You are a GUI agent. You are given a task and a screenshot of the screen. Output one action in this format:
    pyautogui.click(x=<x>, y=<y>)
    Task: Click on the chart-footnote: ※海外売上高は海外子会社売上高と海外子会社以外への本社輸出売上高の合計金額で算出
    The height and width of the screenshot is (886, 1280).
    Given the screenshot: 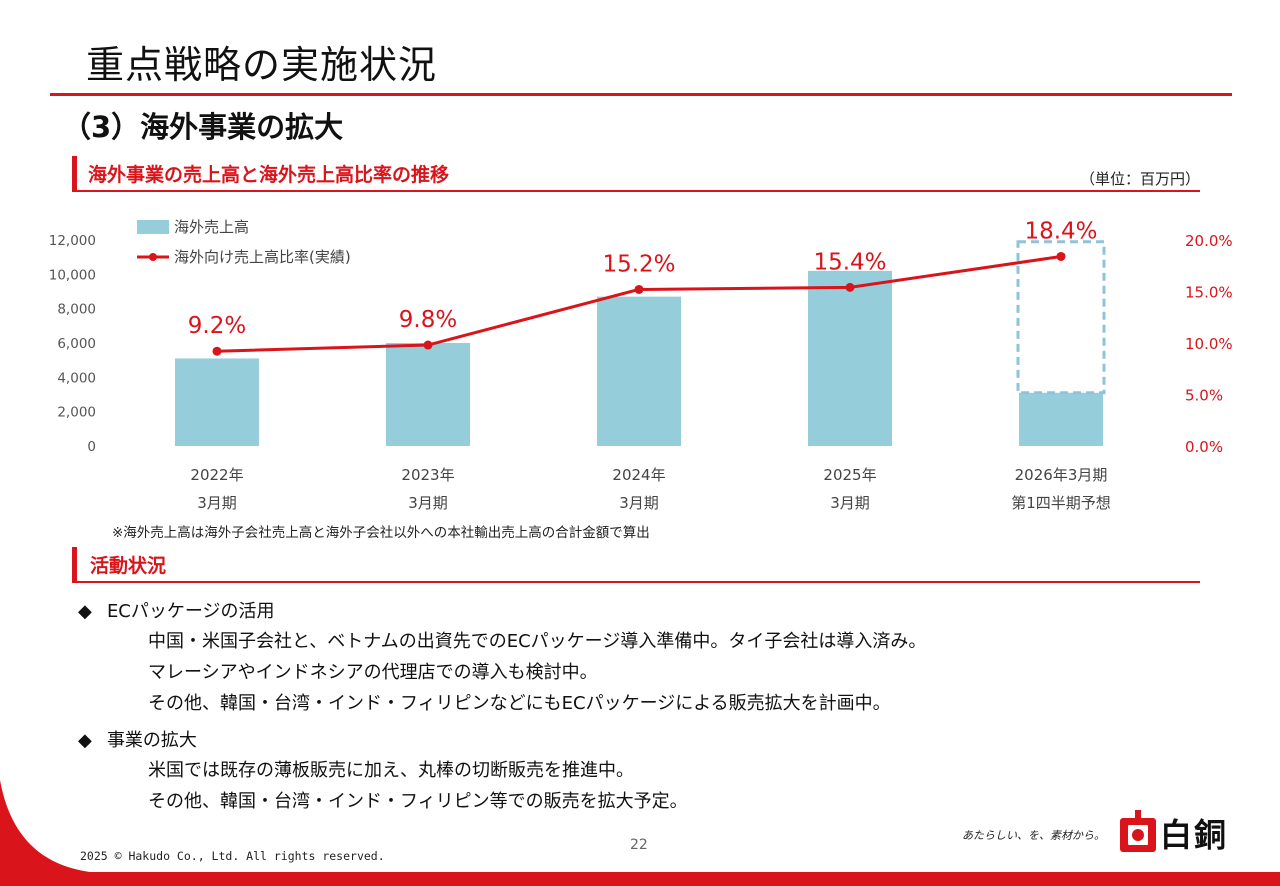 What is the action you would take?
    pyautogui.click(x=381, y=533)
    